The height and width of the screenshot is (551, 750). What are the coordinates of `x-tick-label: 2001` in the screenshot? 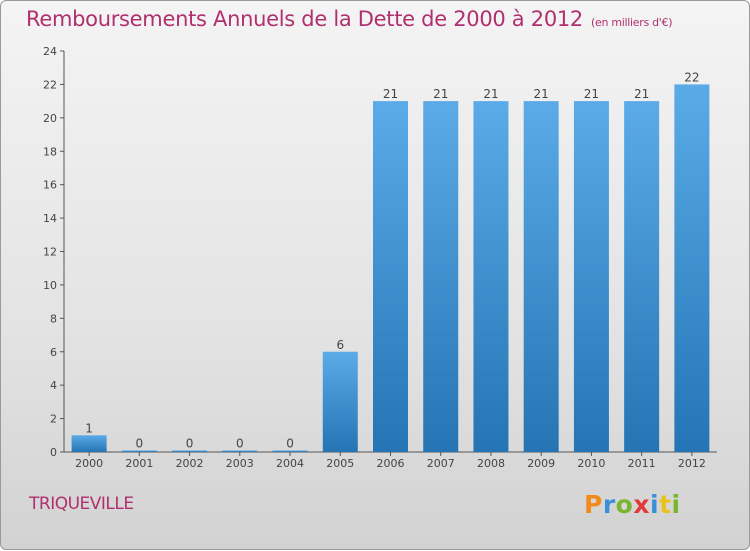 It's located at (139, 463).